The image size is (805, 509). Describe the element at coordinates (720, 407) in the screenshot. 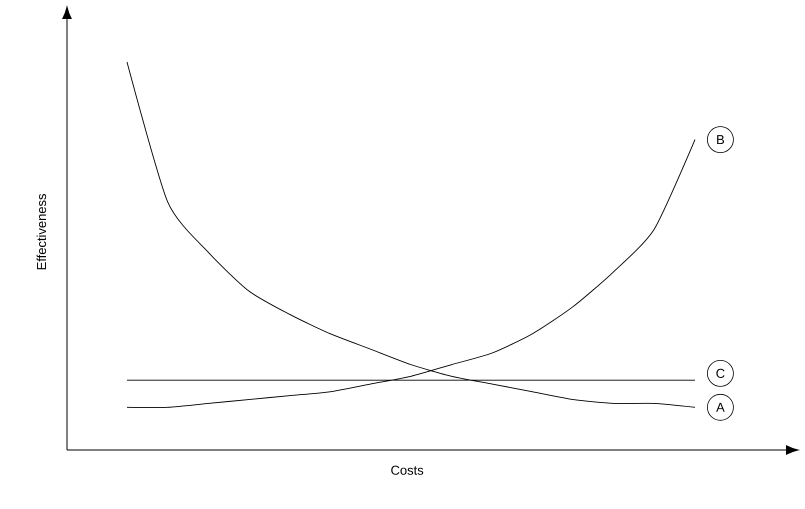

I see `legend-label: A` at that location.